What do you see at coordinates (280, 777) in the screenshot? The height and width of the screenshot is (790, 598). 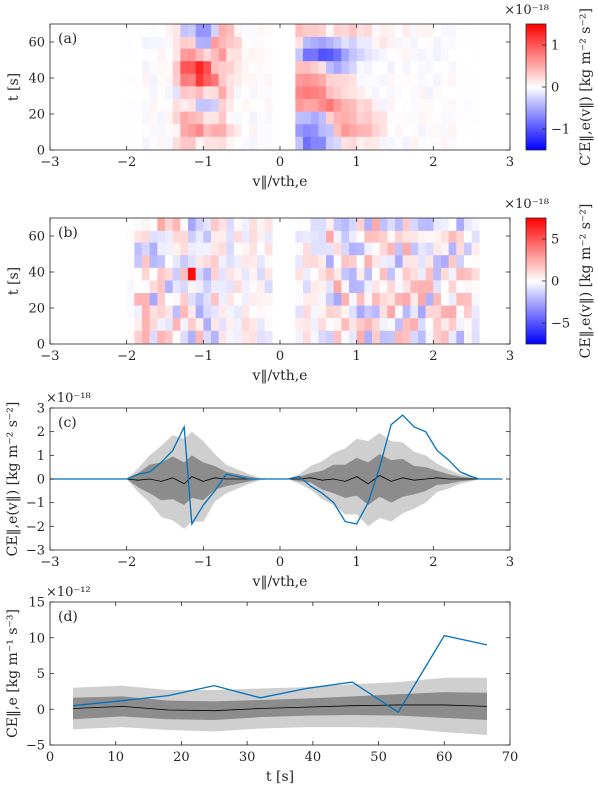 I see `panel-d-xlabel: t [s]` at bounding box center [280, 777].